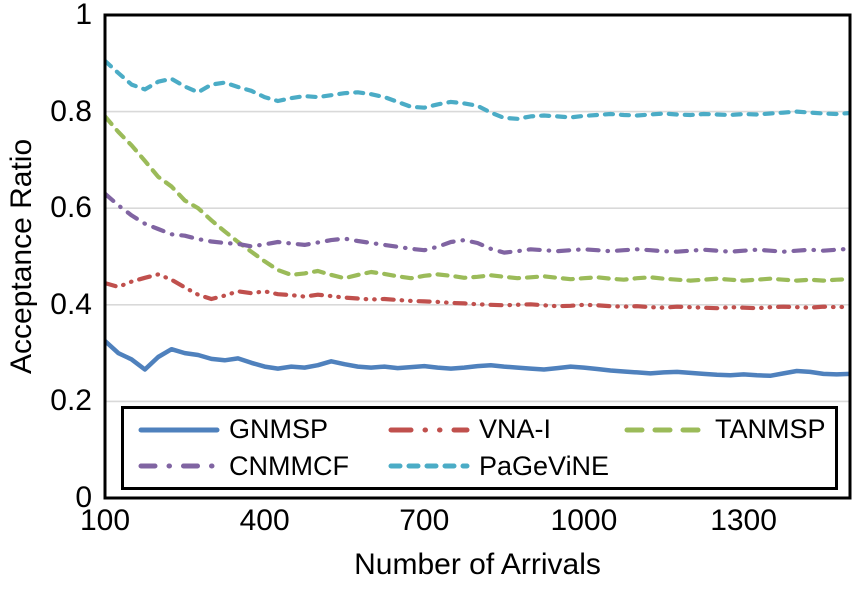 Image resolution: width=857 pixels, height=591 pixels. I want to click on x-tick-label: 100, so click(105, 520).